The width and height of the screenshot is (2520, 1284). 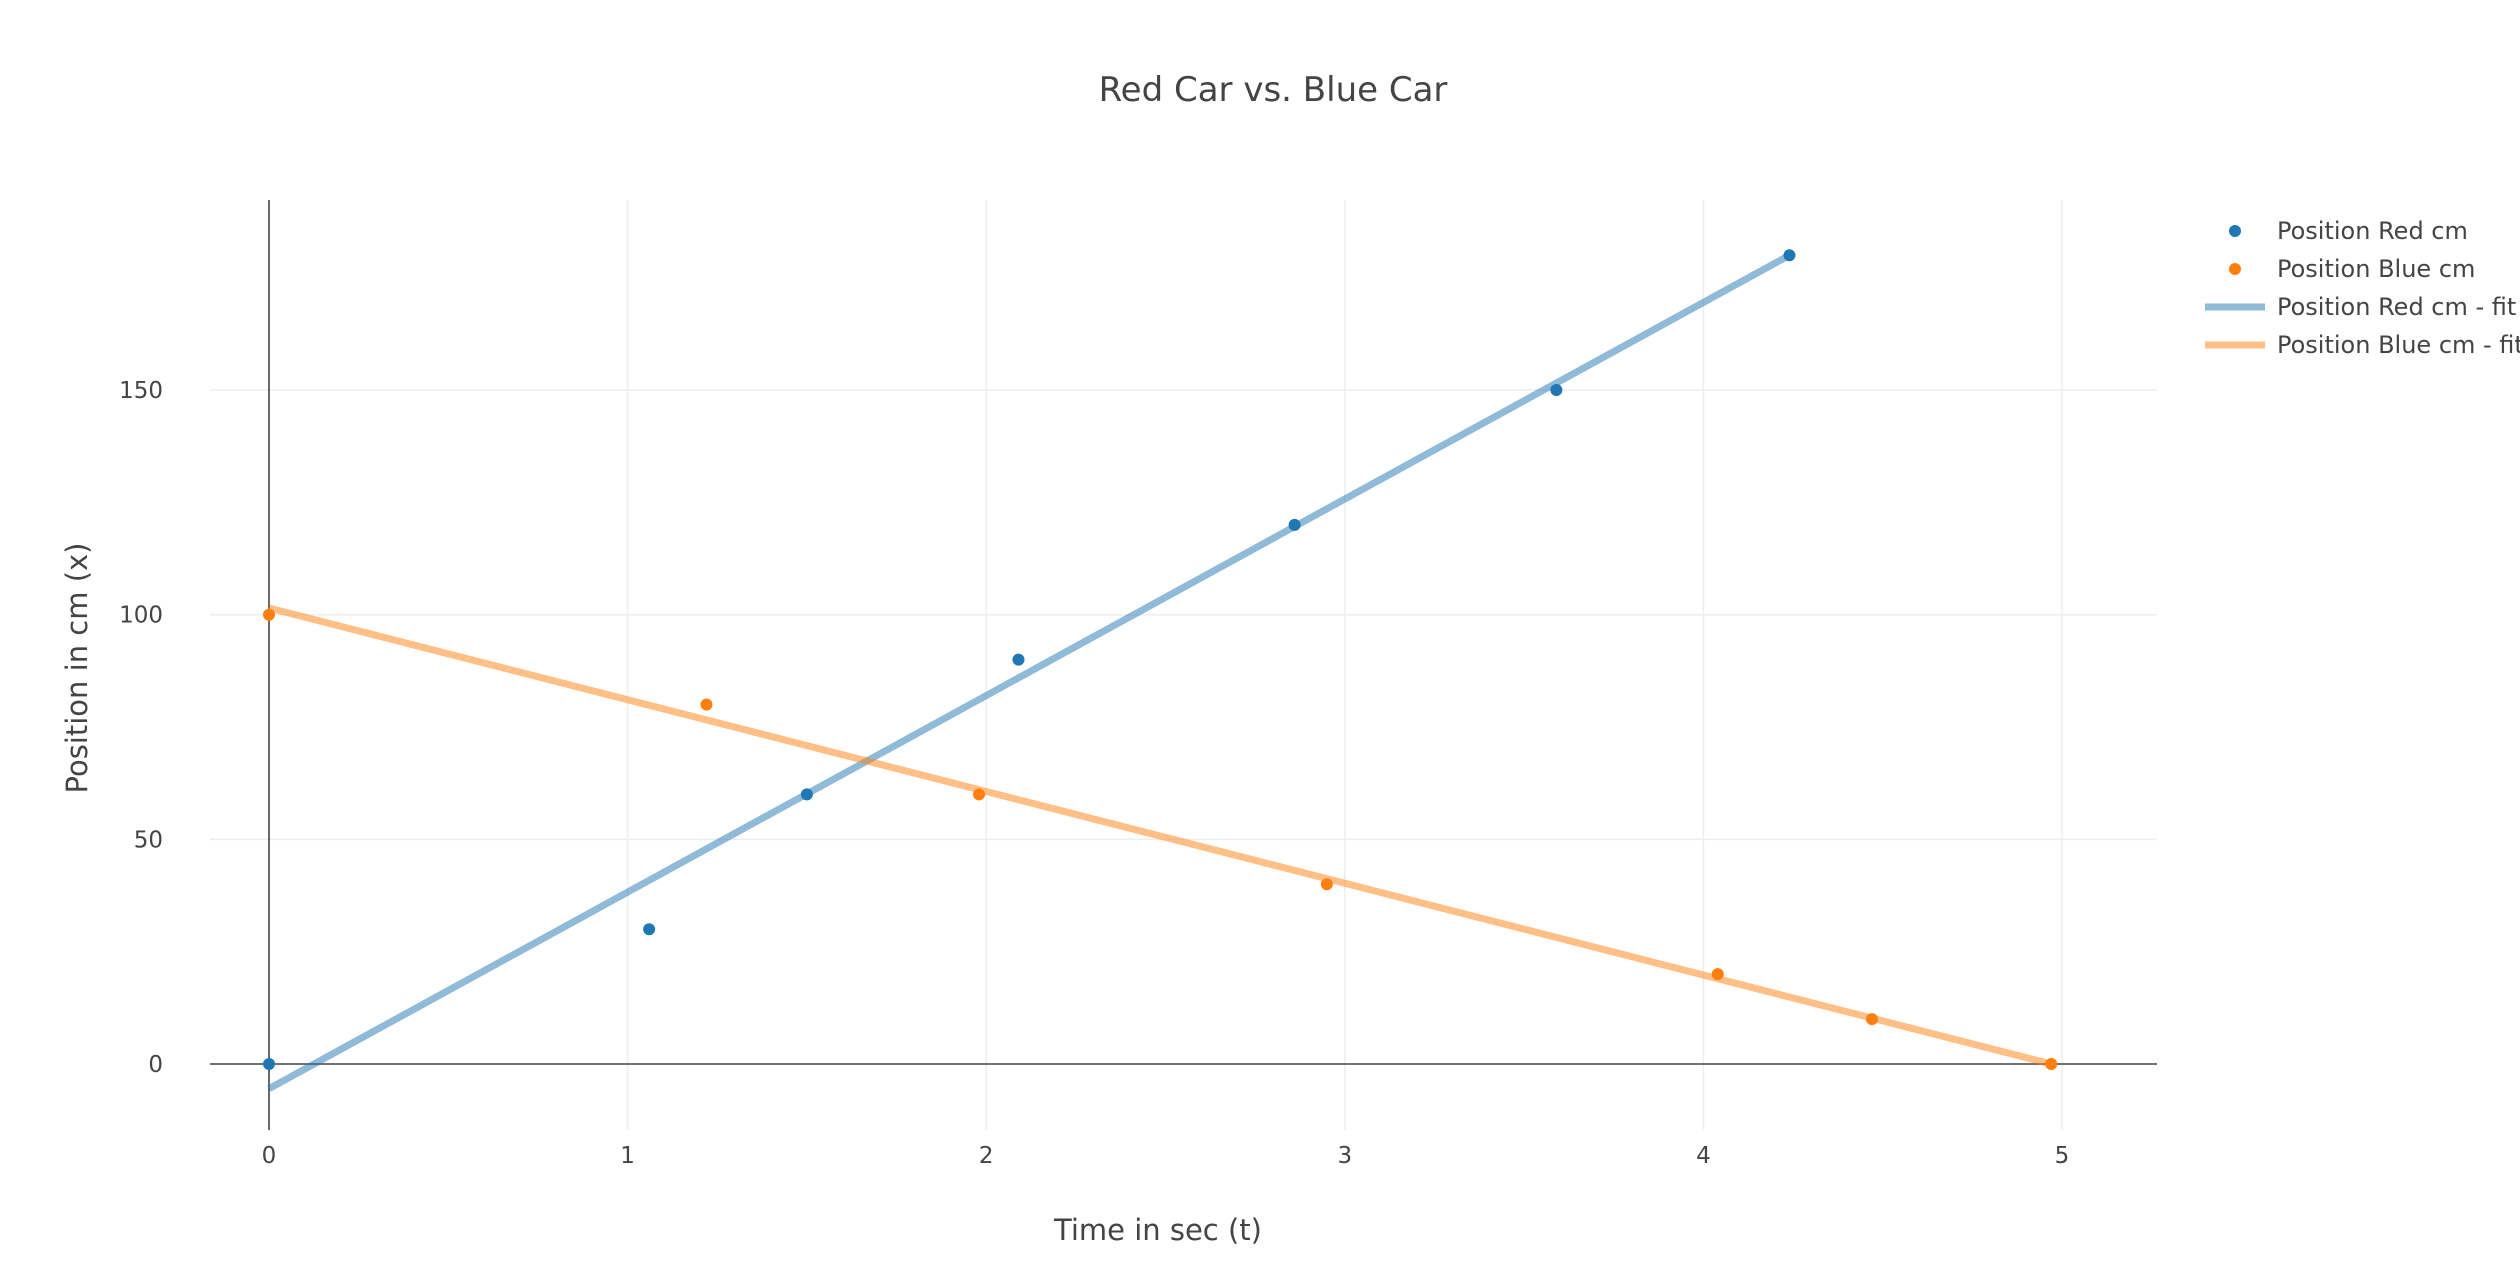 I want to click on x-tick-label: 1, so click(x=627, y=1156).